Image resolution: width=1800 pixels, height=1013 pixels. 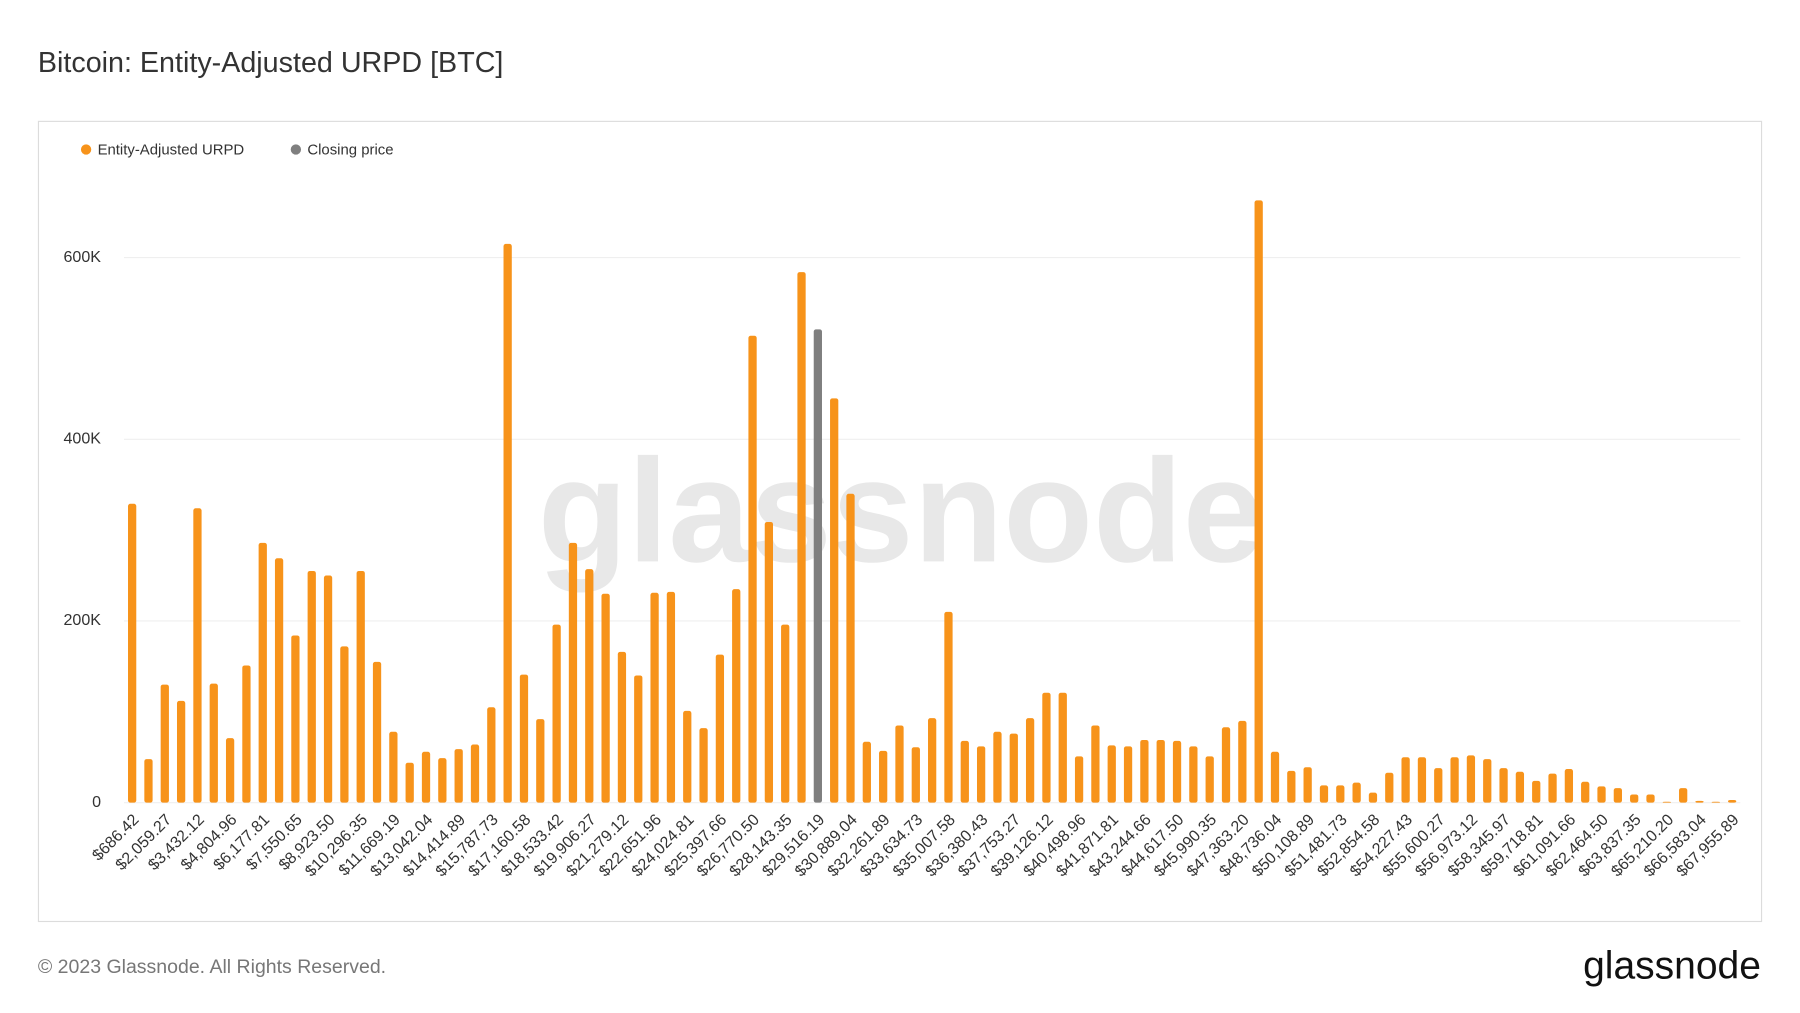 What do you see at coordinates (83, 620) in the screenshot?
I see `y-tick-label: 200K` at bounding box center [83, 620].